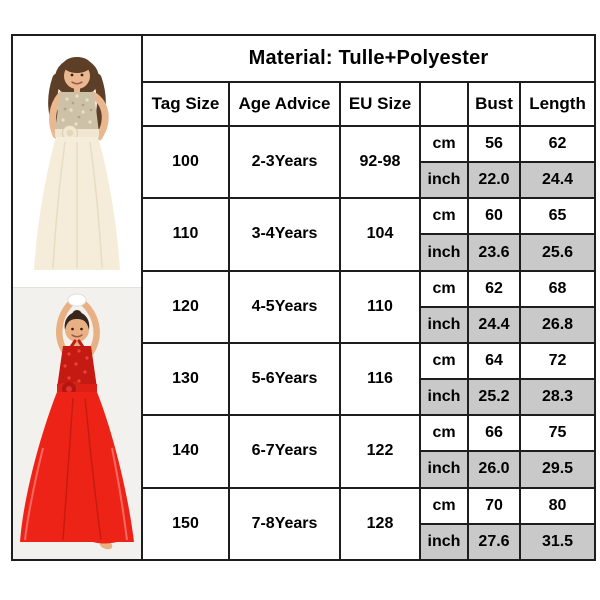 Image resolution: width=600 pixels, height=600 pixels. I want to click on cream-dress-illustration, so click(77, 161).